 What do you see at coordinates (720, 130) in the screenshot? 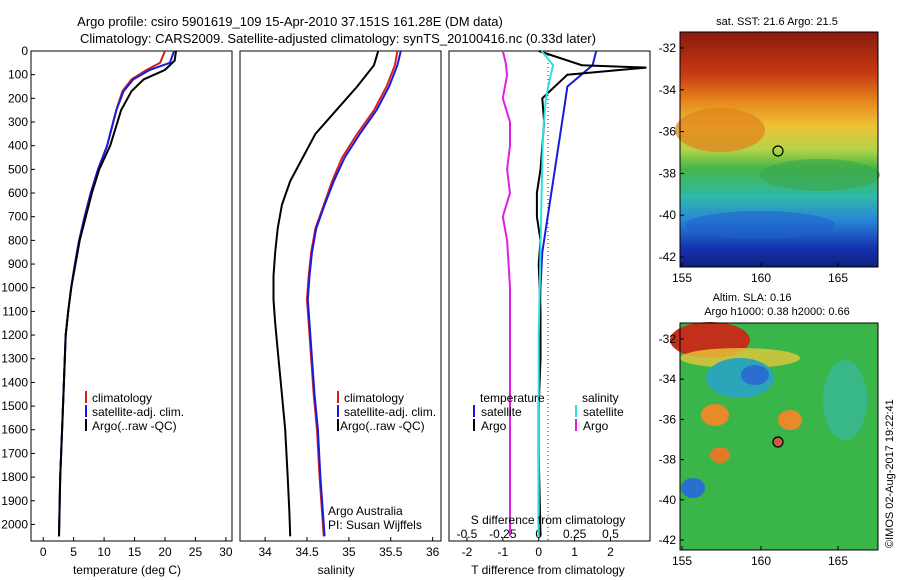
I see `sst-warm-eddy` at bounding box center [720, 130].